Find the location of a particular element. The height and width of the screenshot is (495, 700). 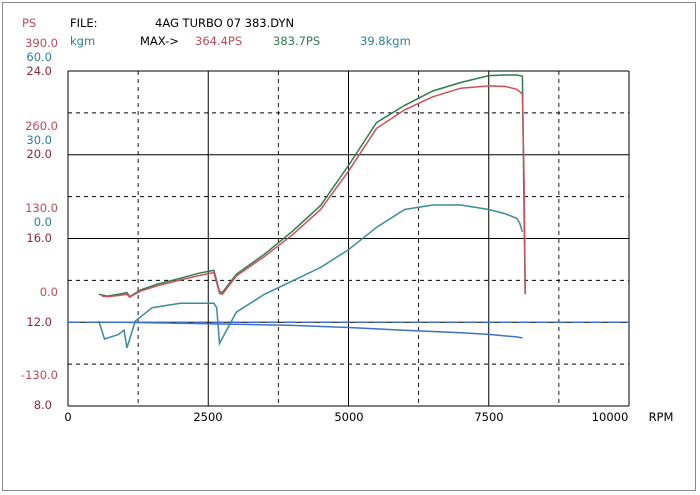

file-name: 4AG TURBO 07 383.DYN is located at coordinates (224, 23).